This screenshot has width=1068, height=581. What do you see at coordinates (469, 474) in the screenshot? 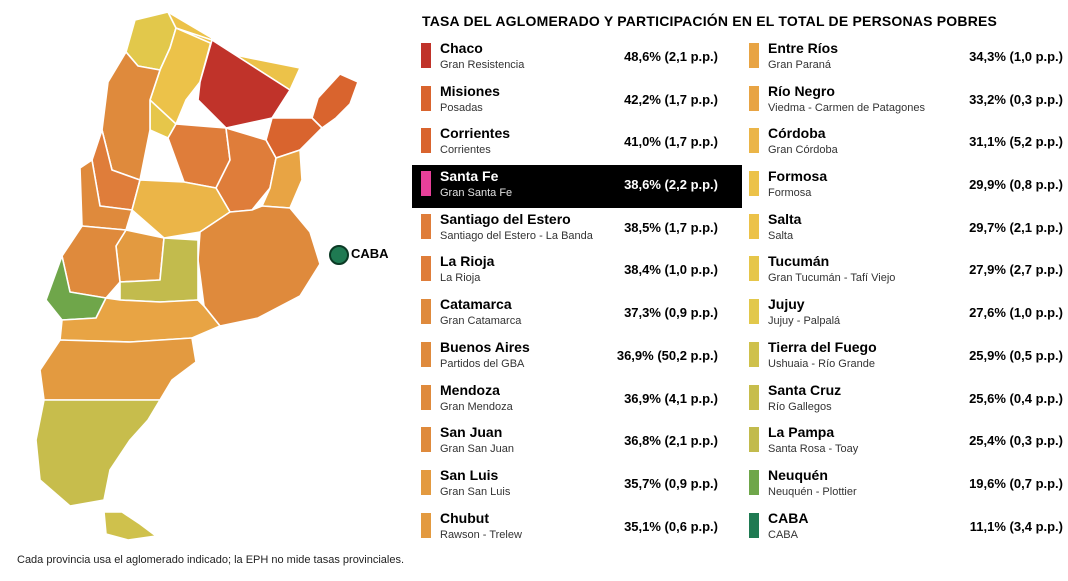
I see `province-name: San Luis` at bounding box center [469, 474].